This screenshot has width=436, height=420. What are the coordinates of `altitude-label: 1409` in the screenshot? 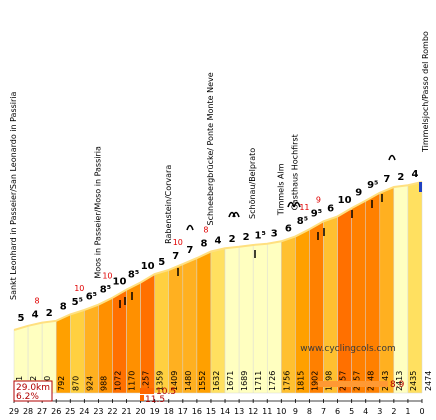 It's located at (174, 381).